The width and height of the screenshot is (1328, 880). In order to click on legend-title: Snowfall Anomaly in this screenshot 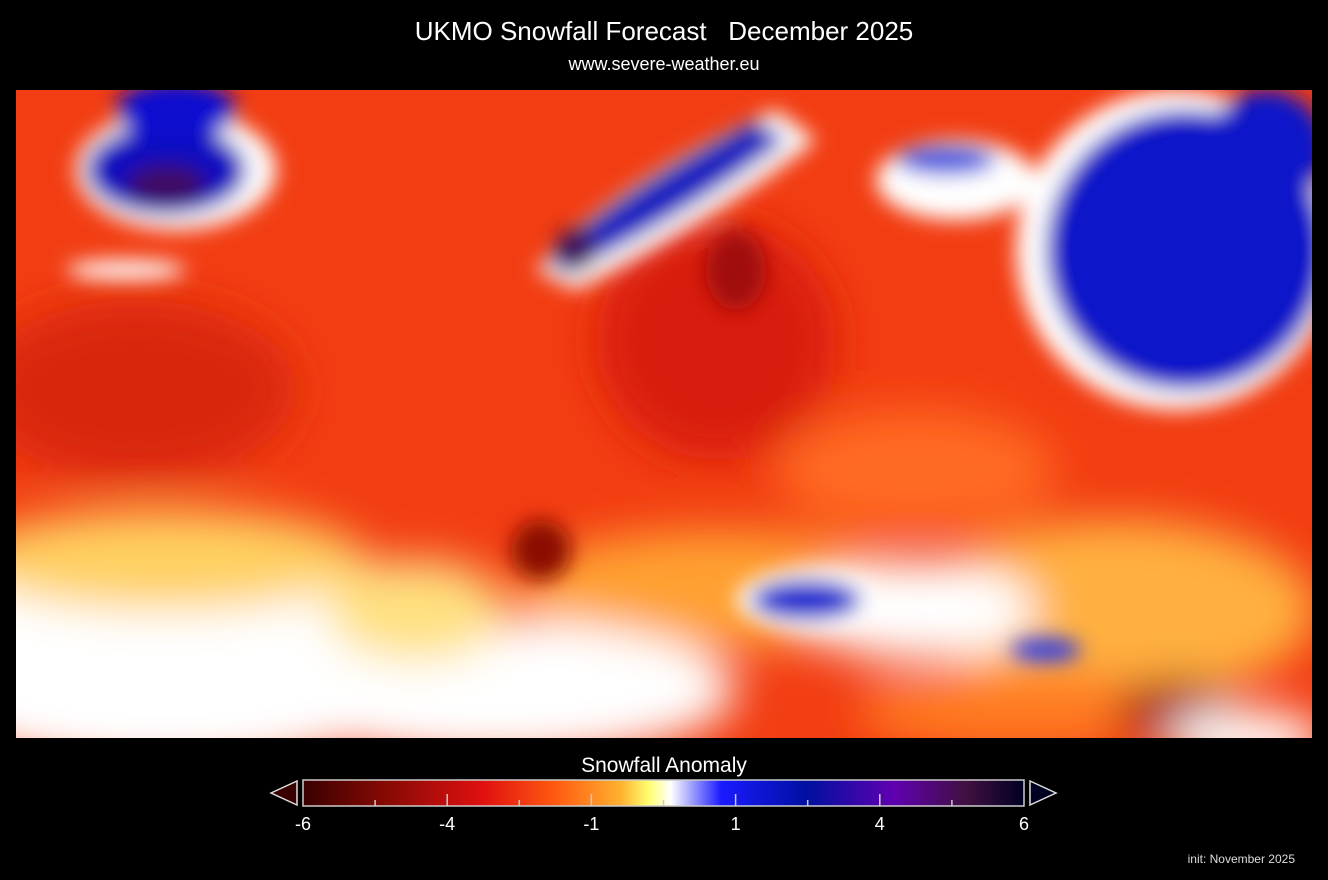, I will do `click(664, 765)`.